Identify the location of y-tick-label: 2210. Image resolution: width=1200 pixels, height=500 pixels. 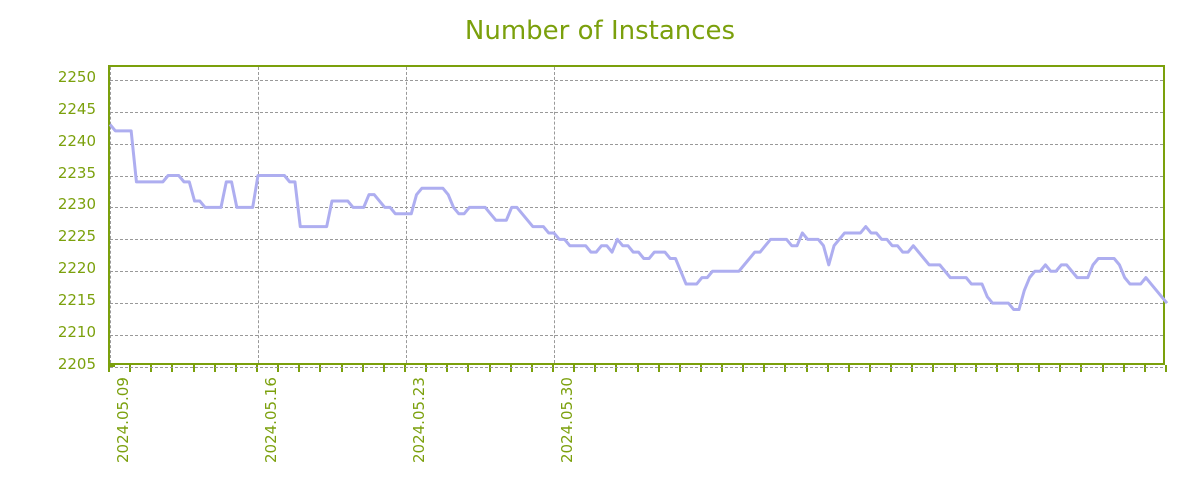
(76, 332).